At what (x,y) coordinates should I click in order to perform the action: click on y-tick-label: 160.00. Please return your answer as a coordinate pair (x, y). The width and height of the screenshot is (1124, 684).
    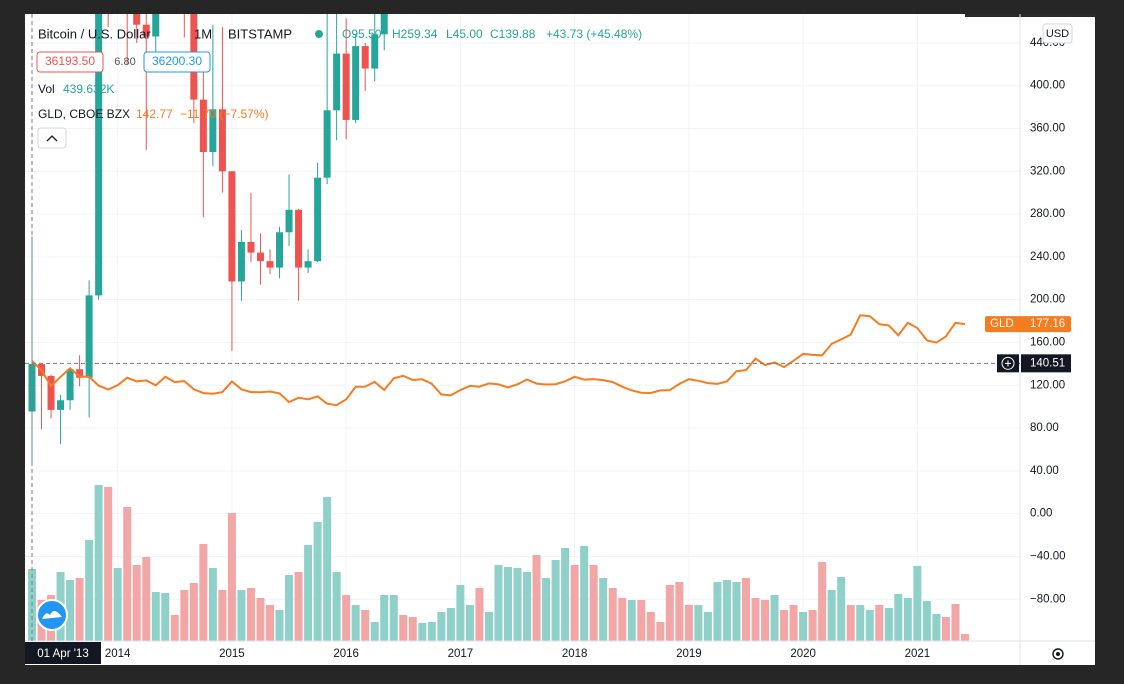
    Looking at the image, I should click on (1047, 343).